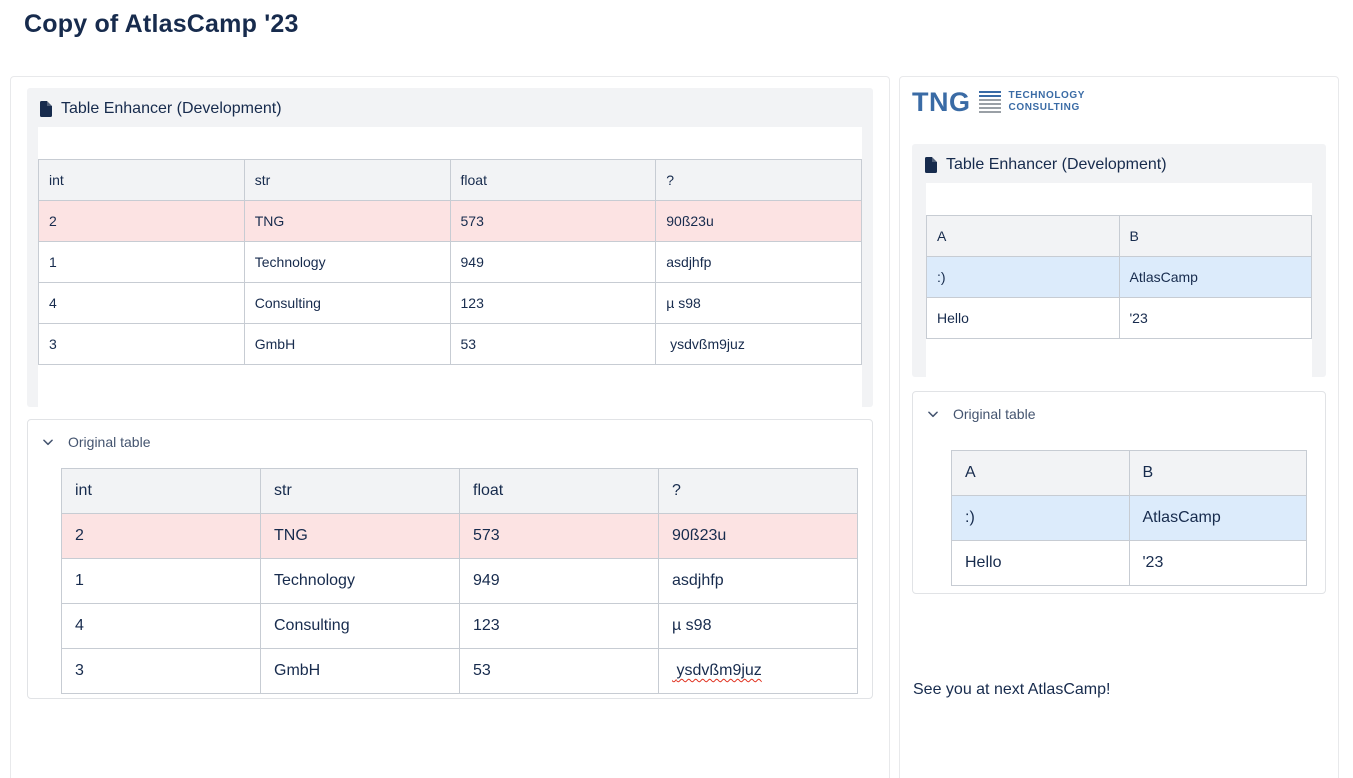  I want to click on macro-body: A B:) AtlasCamp Hello '23, so click(1119, 280).